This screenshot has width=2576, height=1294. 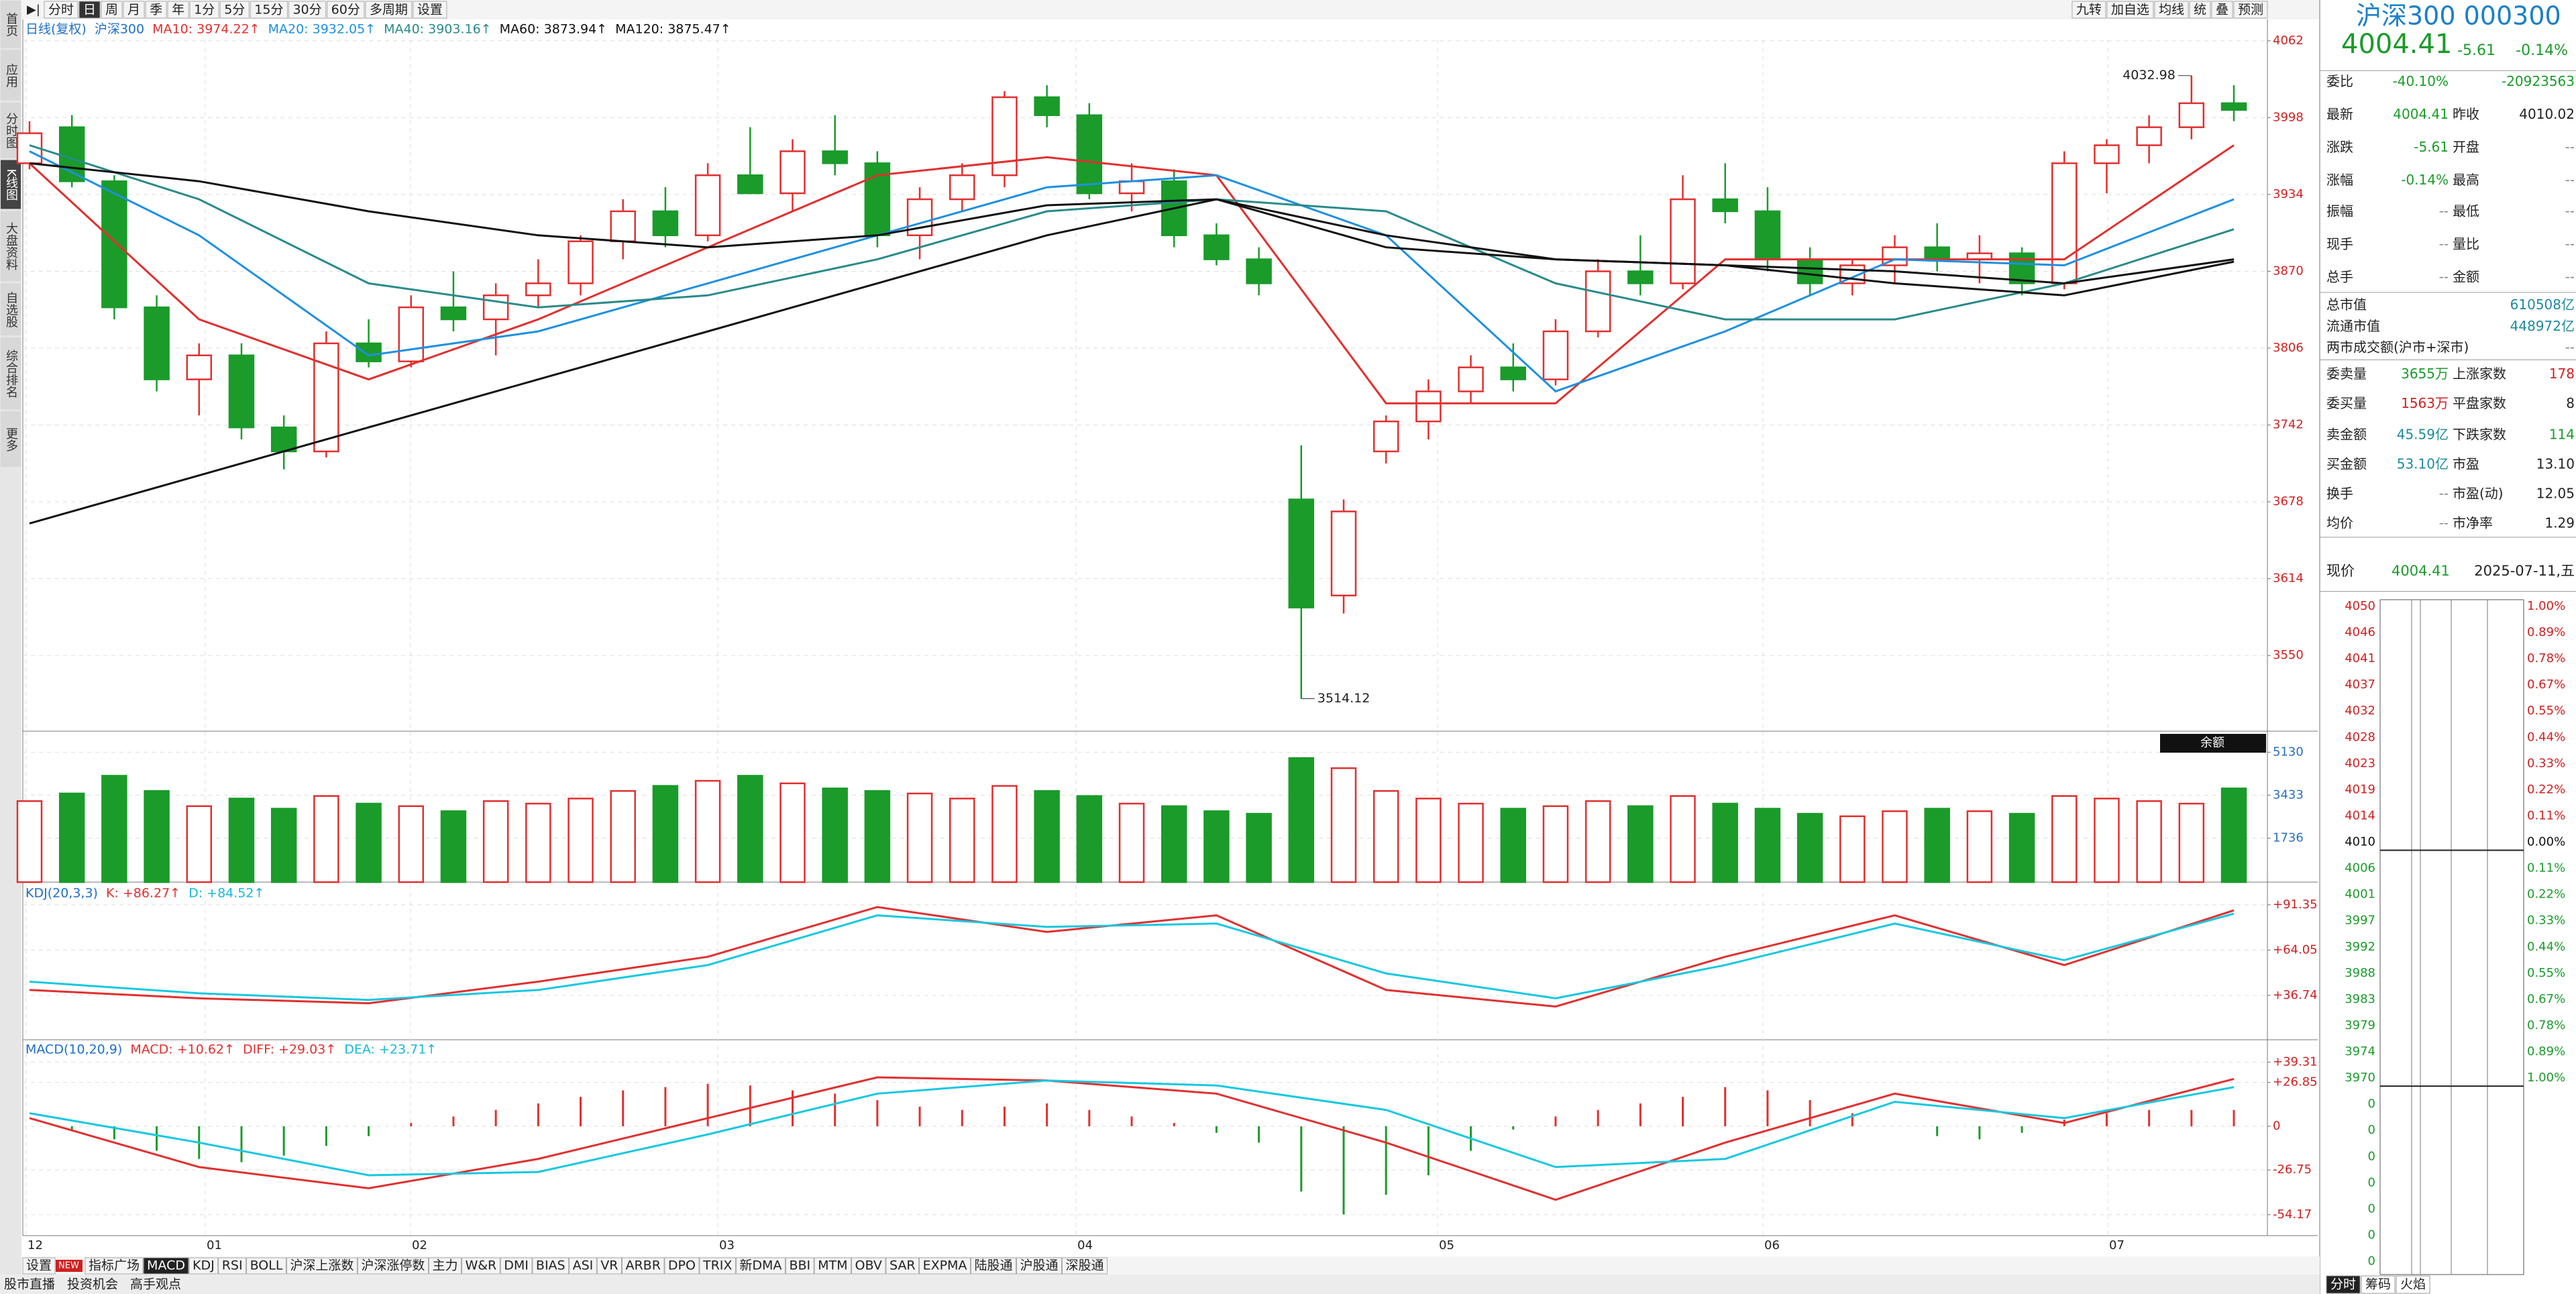 I want to click on tab: MTM, so click(x=832, y=1265).